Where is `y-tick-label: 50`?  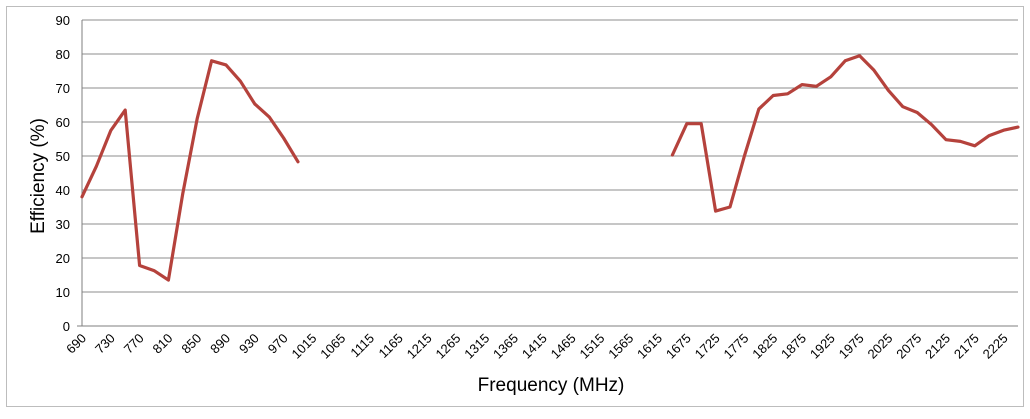 y-tick-label: 50 is located at coordinates (63, 156).